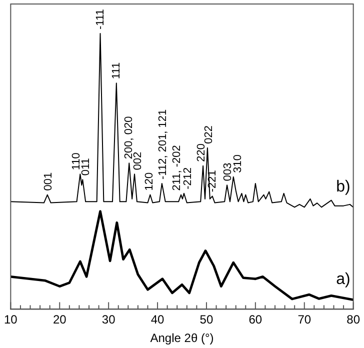 This screenshot has height=348, width=364. Describe the element at coordinates (207, 319) in the screenshot. I see `x-tick-label: 50` at that location.